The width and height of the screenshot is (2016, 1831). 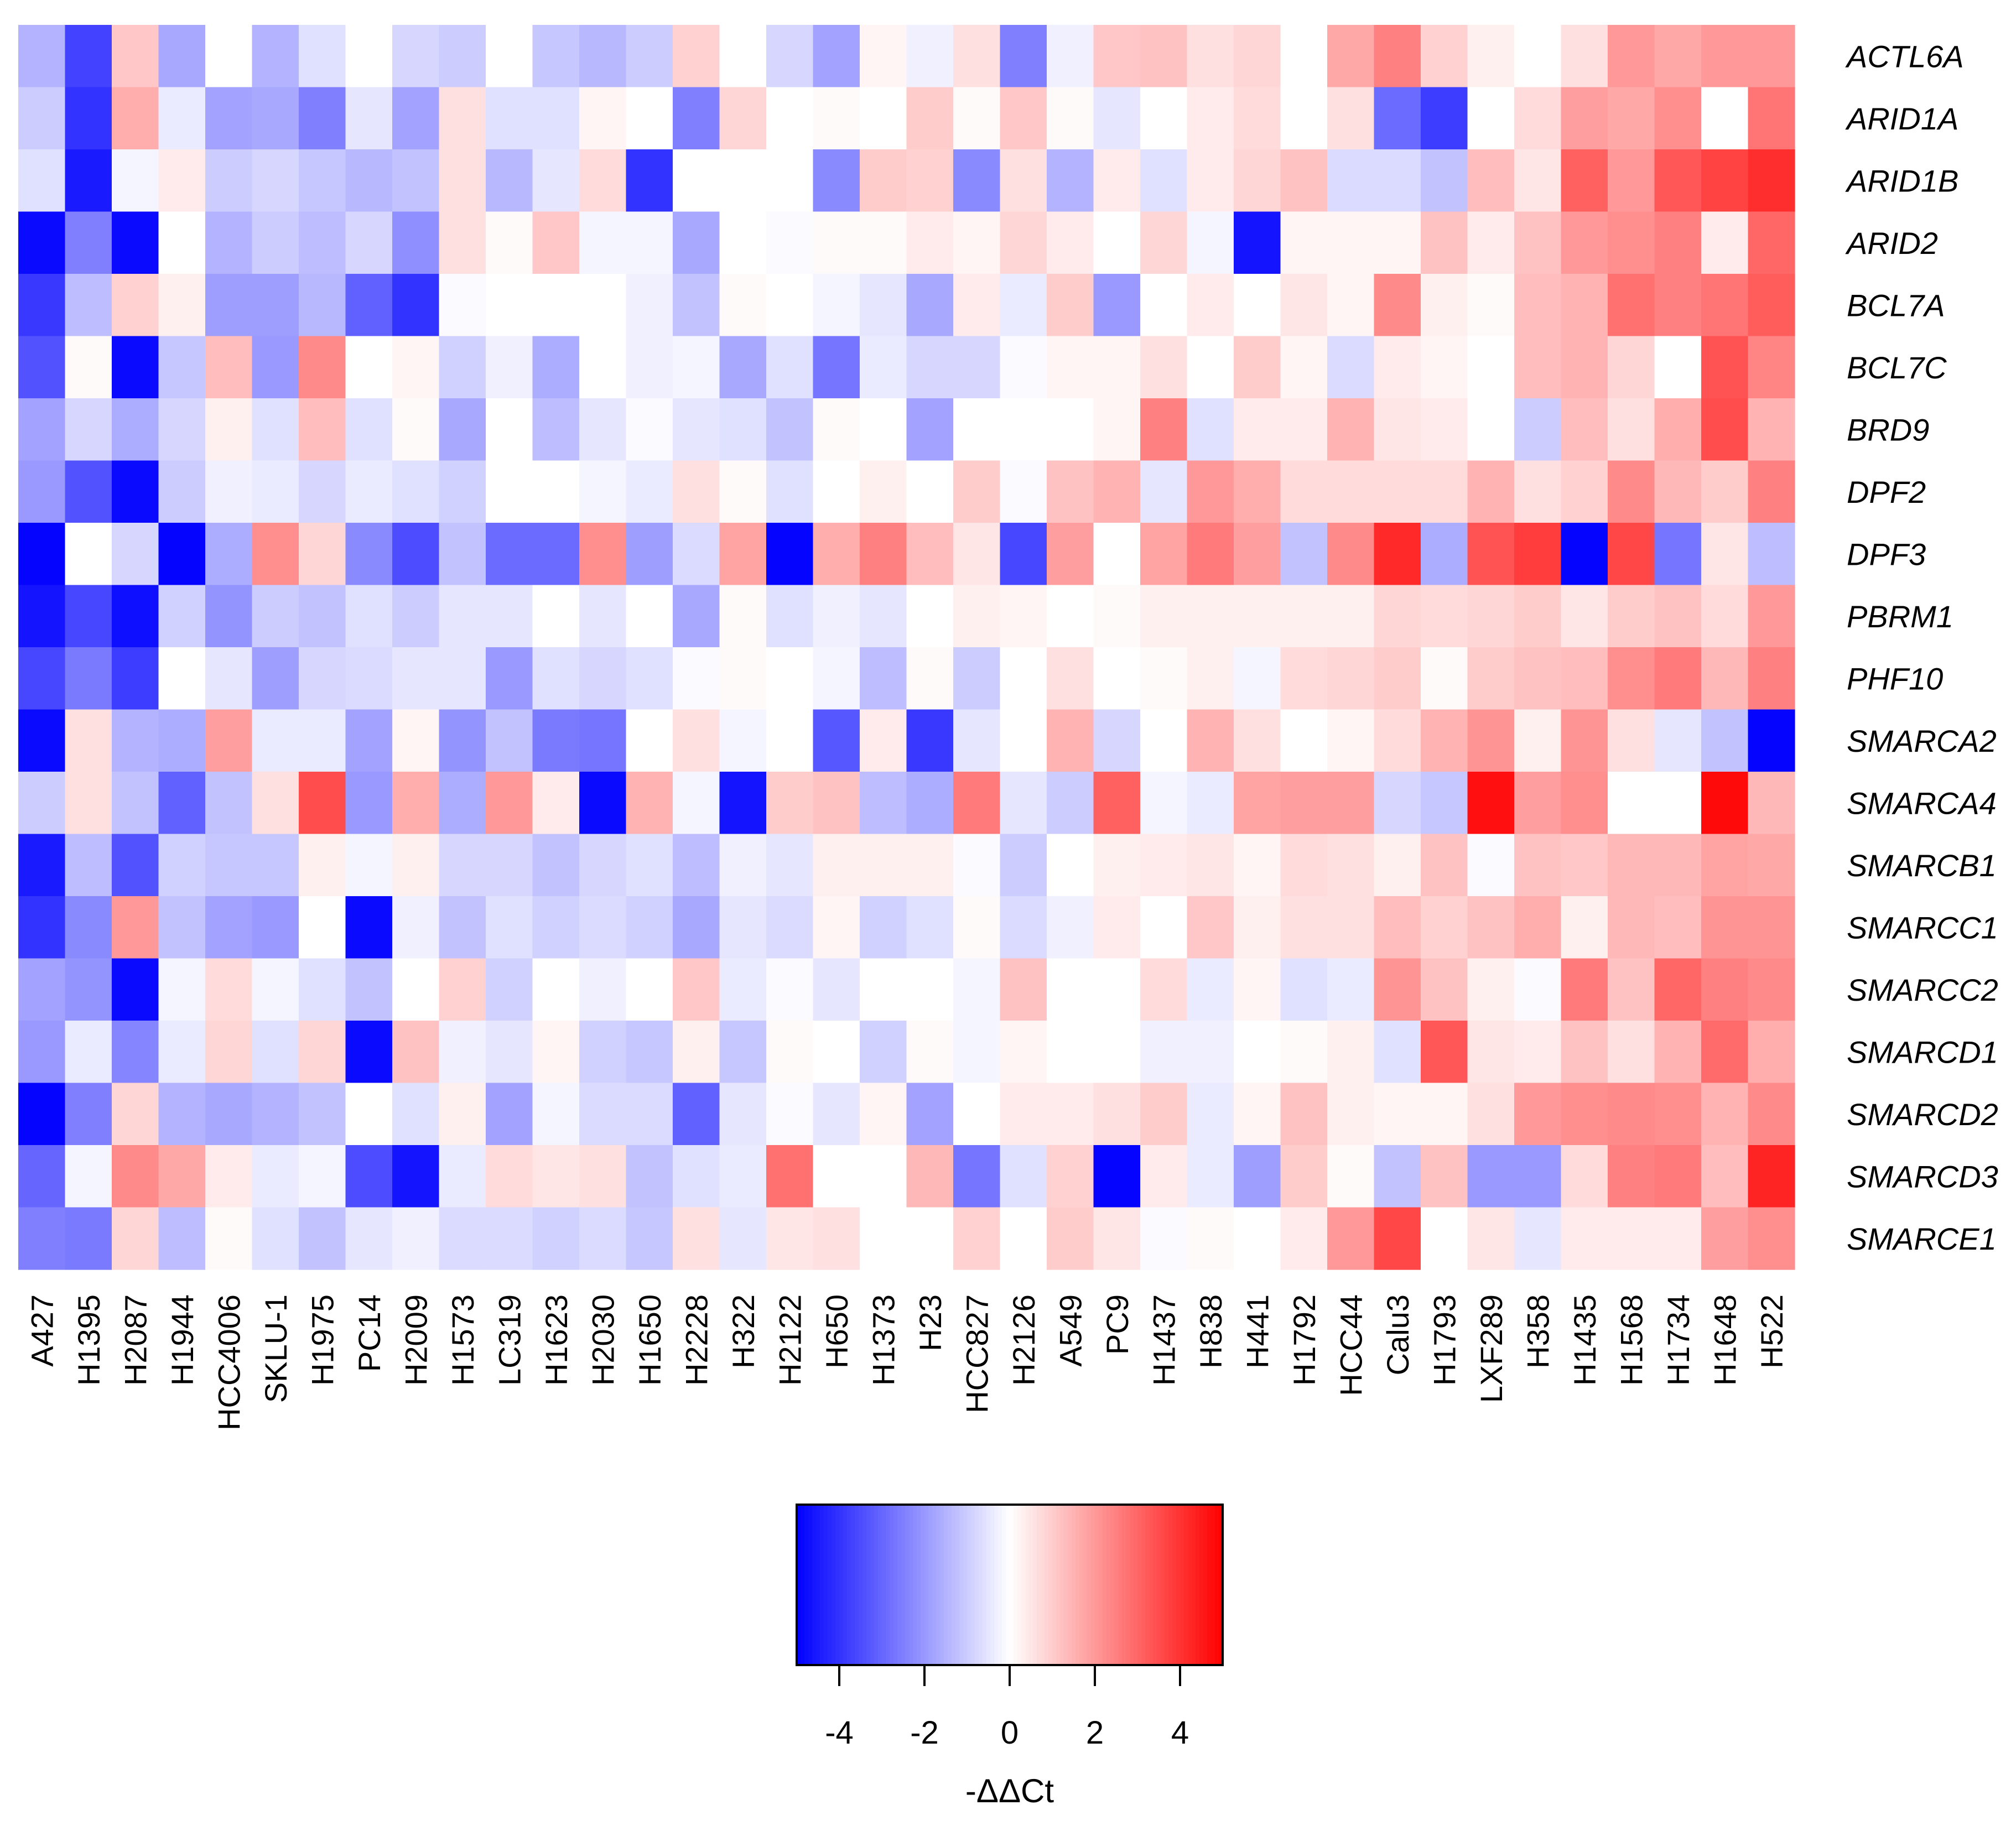 I want to click on heatmap-cell-SMARCC2-H1623, so click(x=556, y=989).